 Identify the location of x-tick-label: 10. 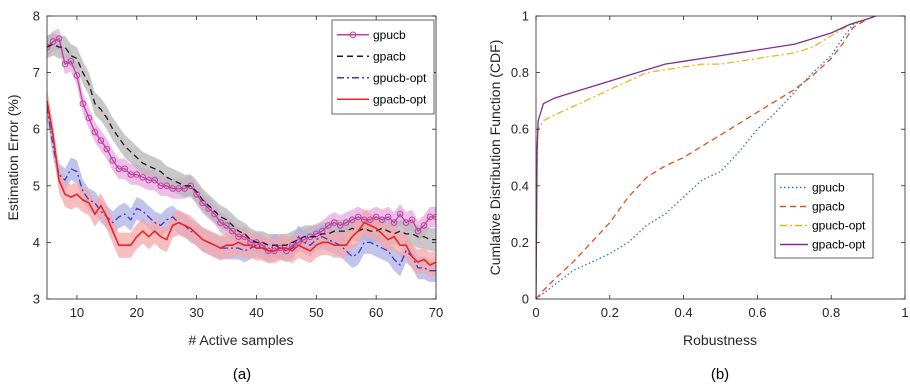
(77, 312).